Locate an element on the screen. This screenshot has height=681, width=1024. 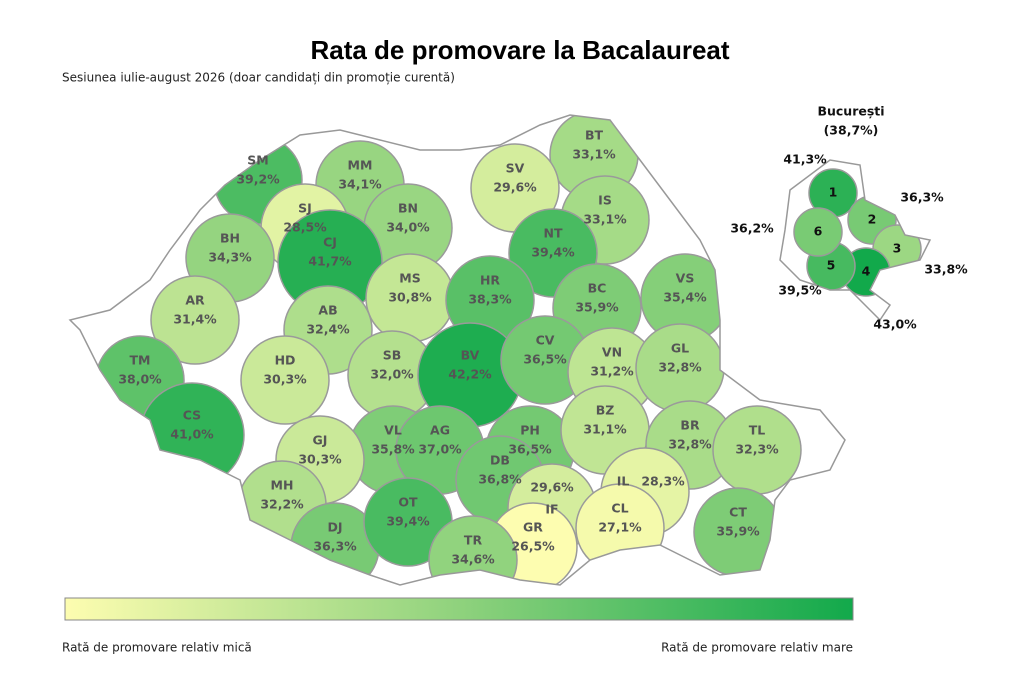
county-code: BV is located at coordinates (470, 355).